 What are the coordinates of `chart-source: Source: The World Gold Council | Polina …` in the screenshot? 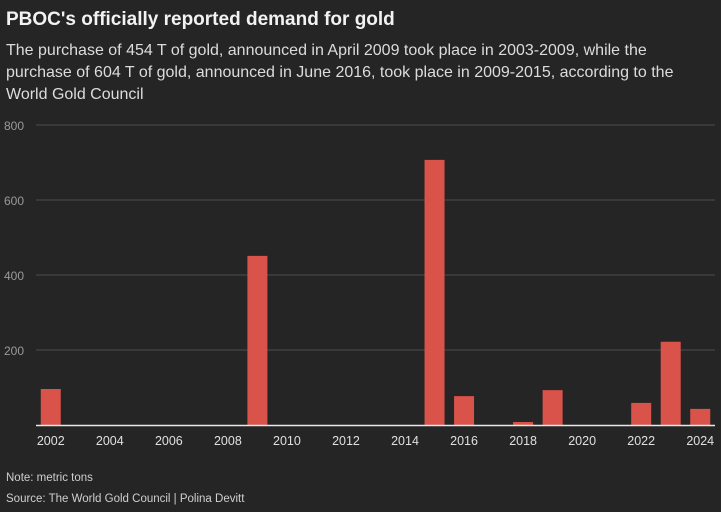 It's located at (125, 499).